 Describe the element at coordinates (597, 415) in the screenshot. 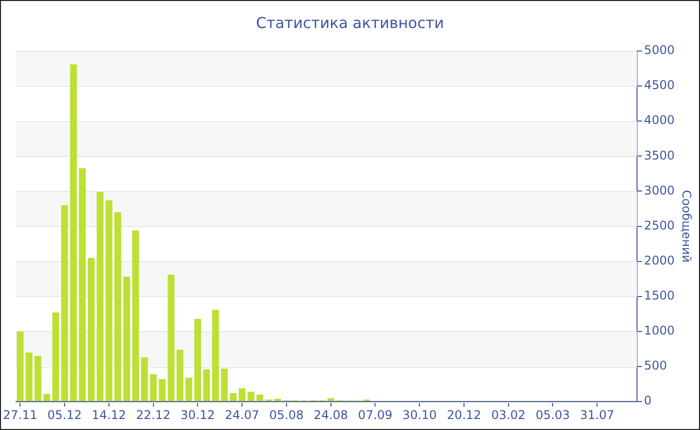

I see `x-tick-label: 31.07` at that location.